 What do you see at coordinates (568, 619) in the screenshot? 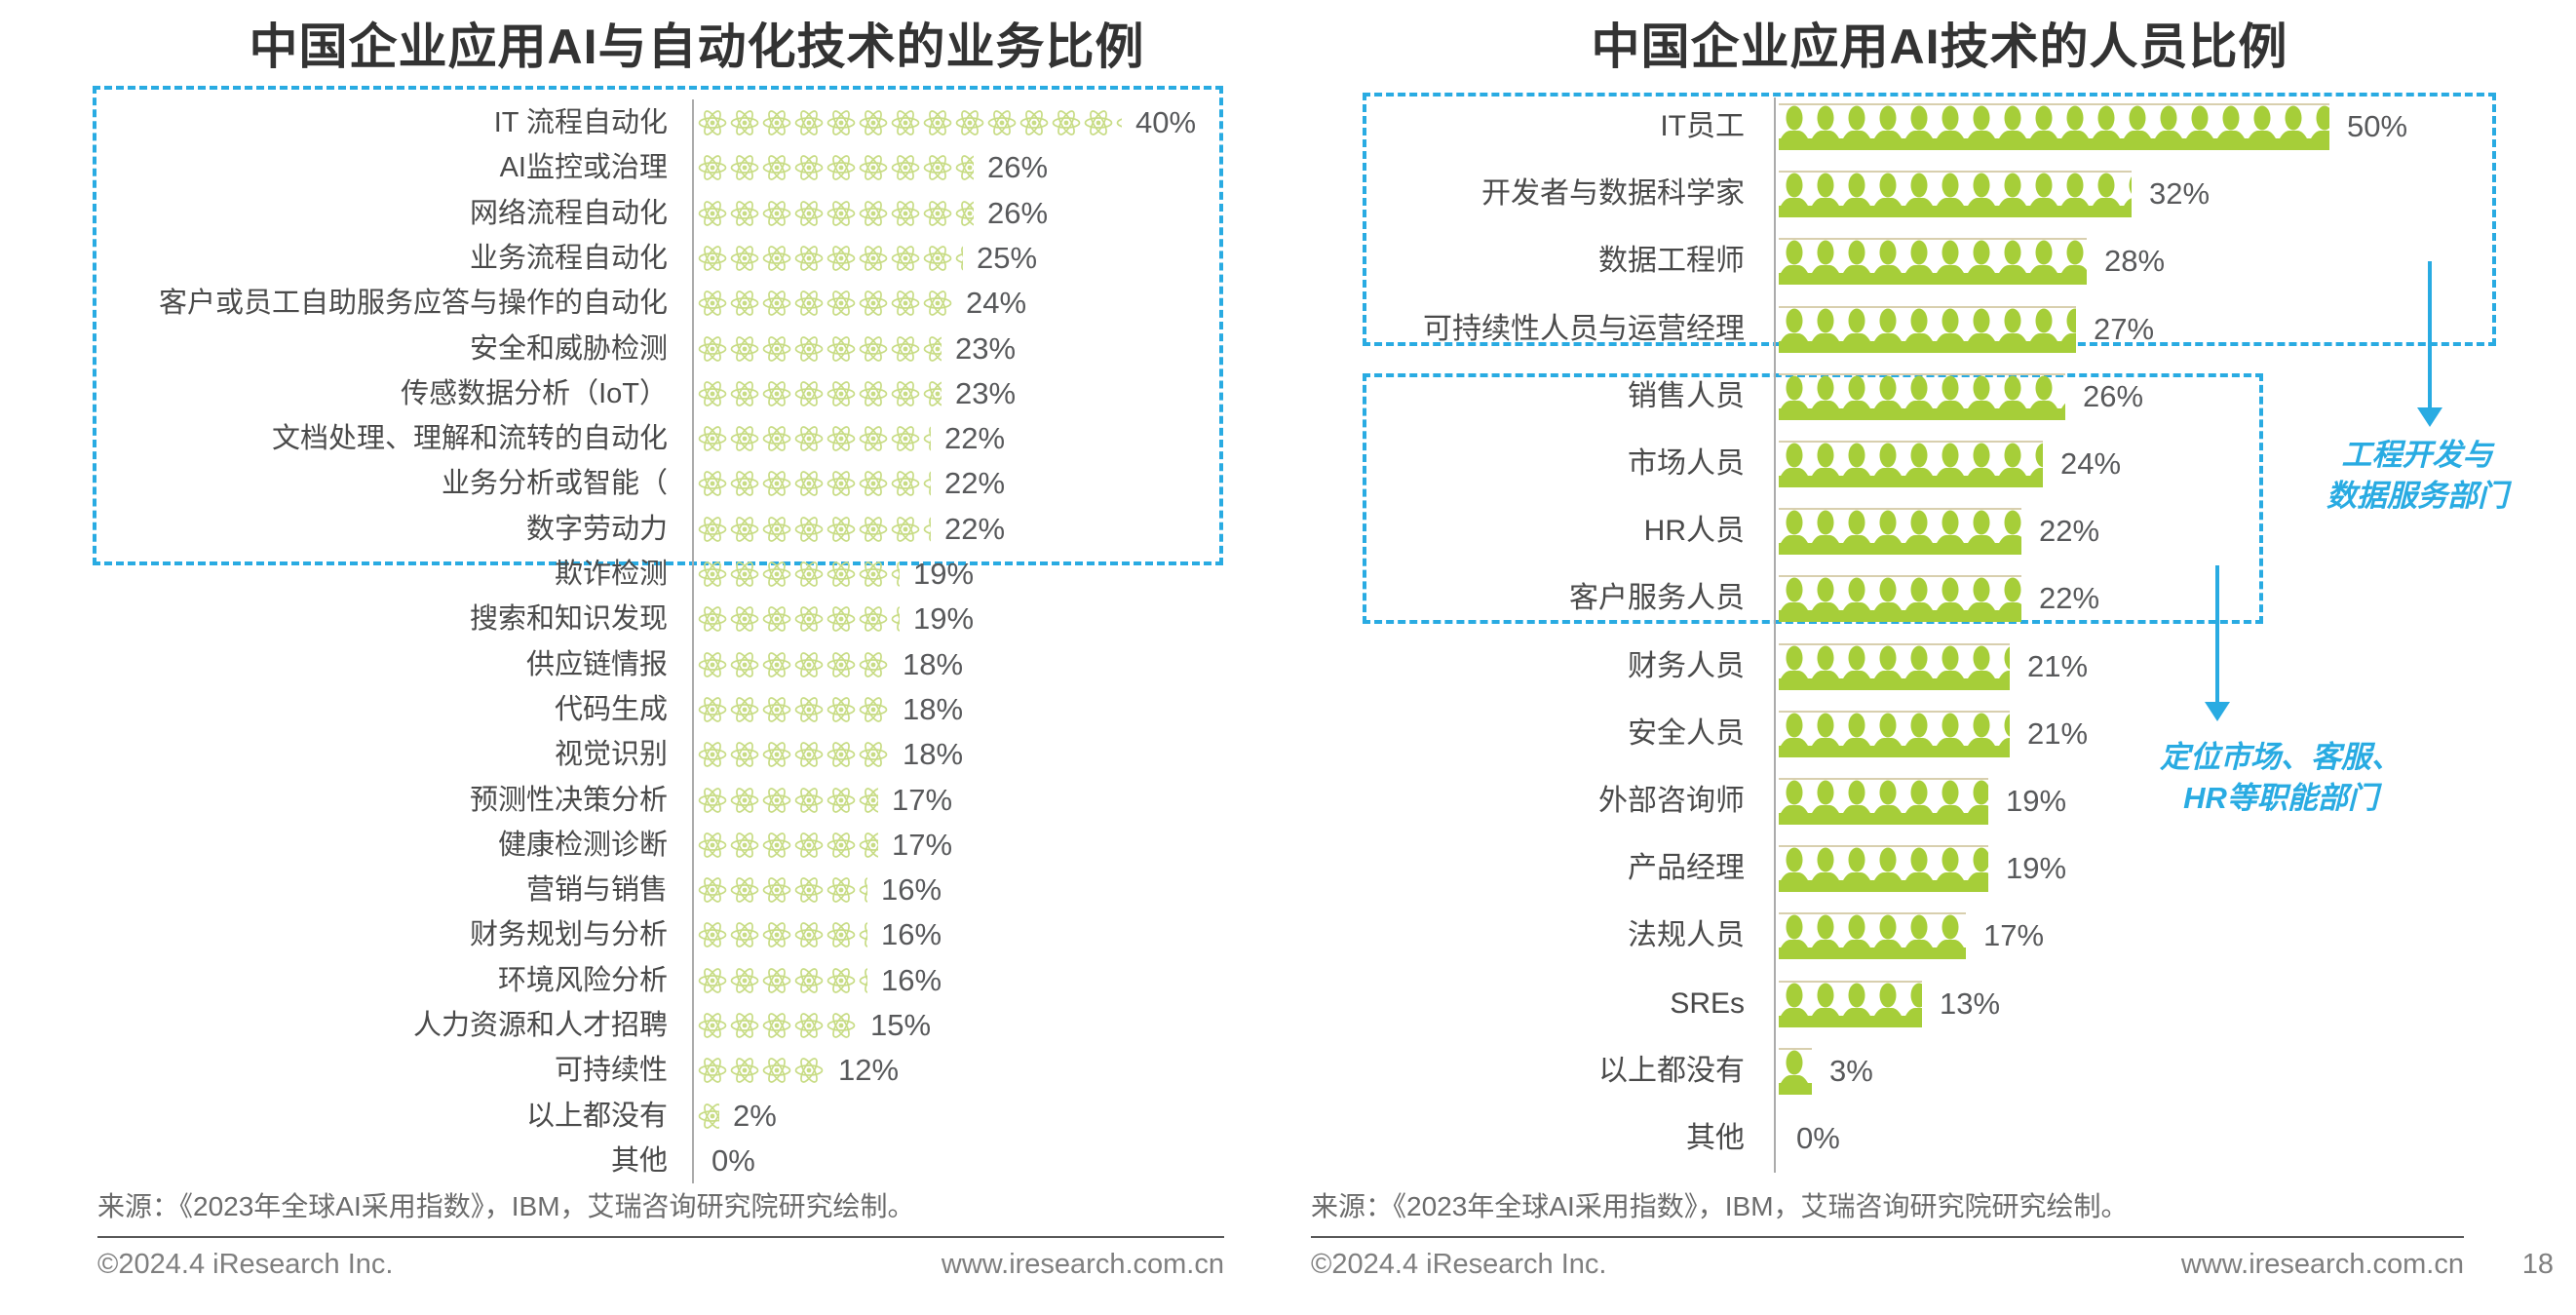
I see `left-row-label: 搜索和知识发现` at bounding box center [568, 619].